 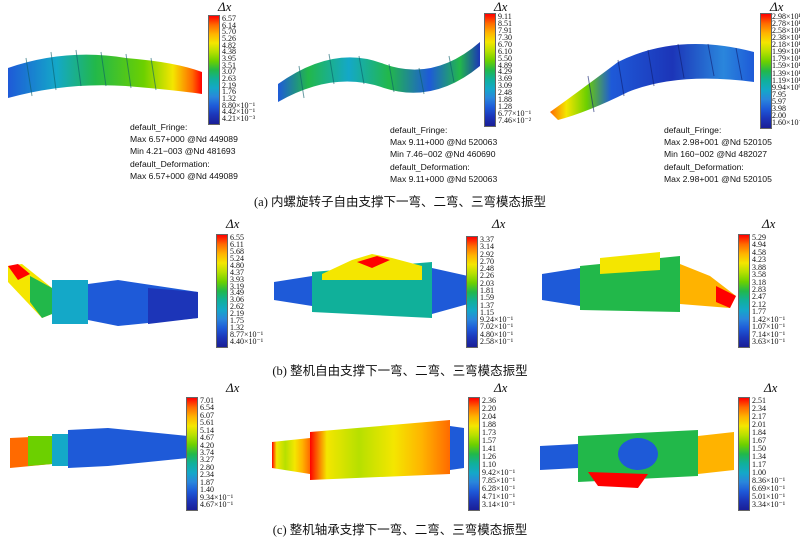 I want to click on legend-value: 1.26, so click(x=489, y=456).